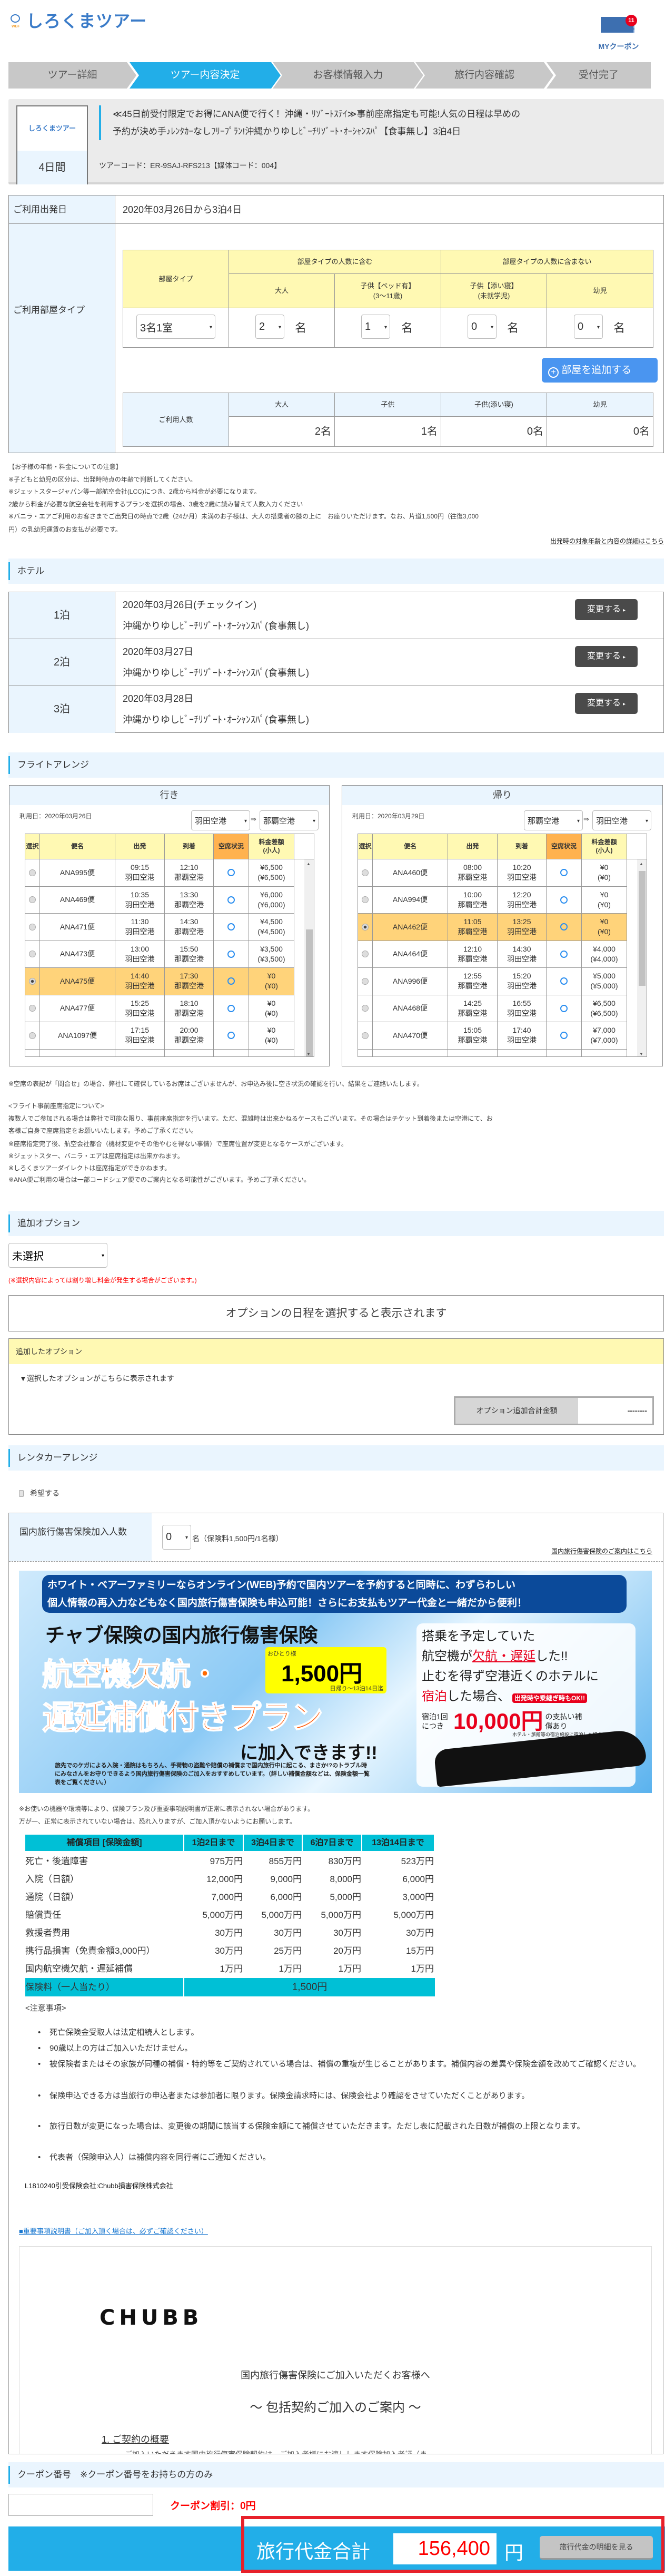  What do you see at coordinates (600, 370) in the screenshot?
I see `add-room-button: + 部屋を追加する` at bounding box center [600, 370].